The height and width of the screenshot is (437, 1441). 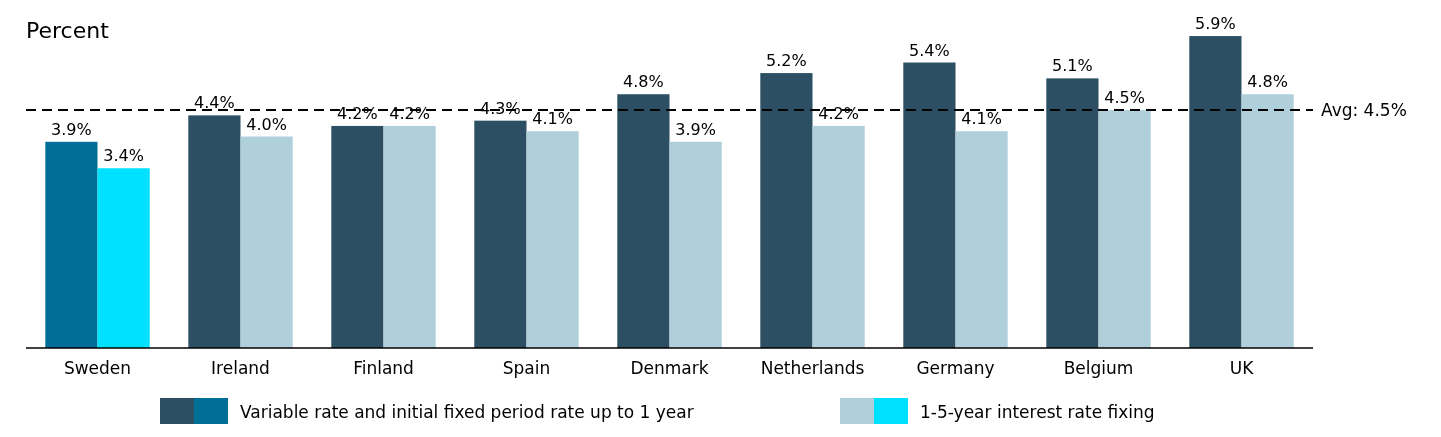 I want to click on data-label: 4.5%, so click(x=1124, y=98).